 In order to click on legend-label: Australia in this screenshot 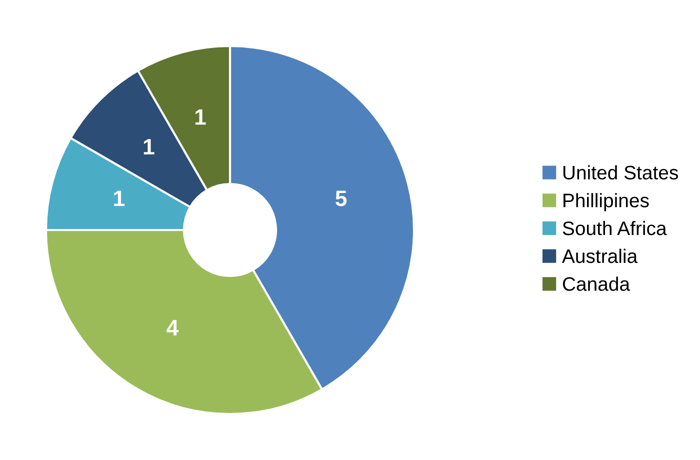, I will do `click(600, 256)`.